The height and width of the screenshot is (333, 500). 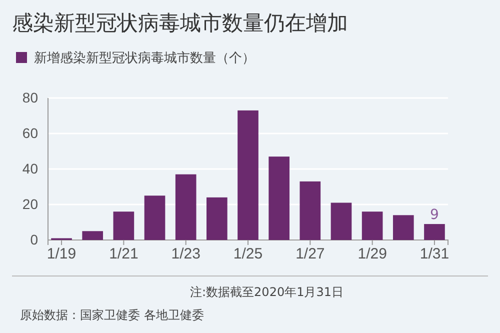 I want to click on x-tick-label: 1/23, so click(x=185, y=254).